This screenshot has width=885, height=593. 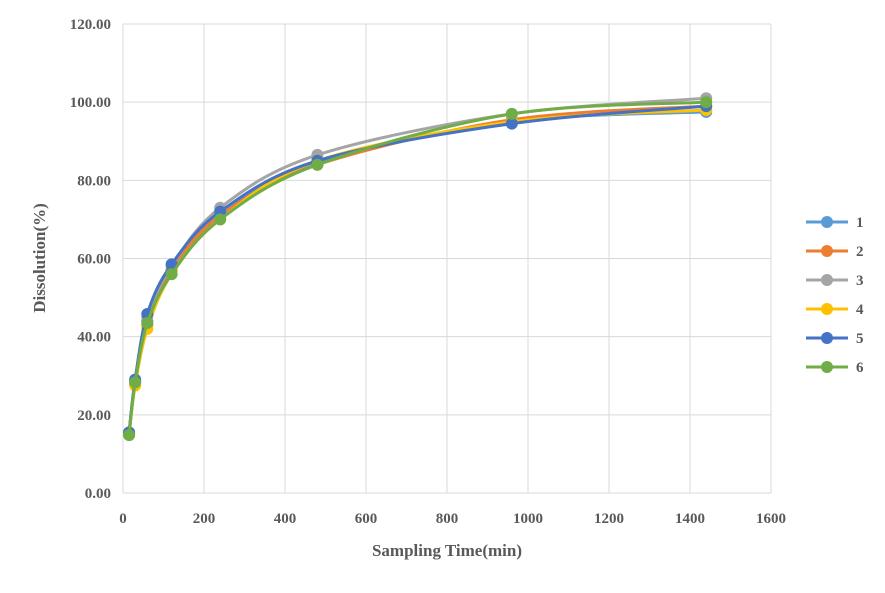 What do you see at coordinates (94, 260) in the screenshot?
I see `y-tick-label: 60.00` at bounding box center [94, 260].